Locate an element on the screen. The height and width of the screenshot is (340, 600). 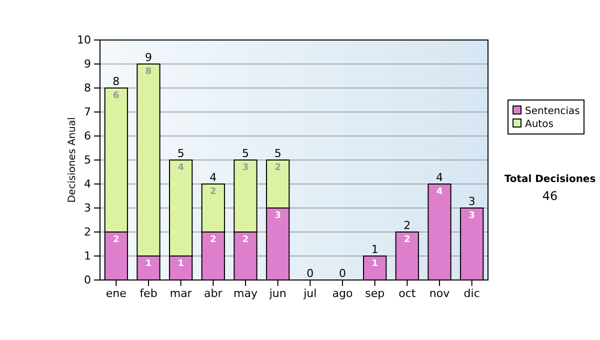
x-tick-label: abr is located at coordinates (213, 293).